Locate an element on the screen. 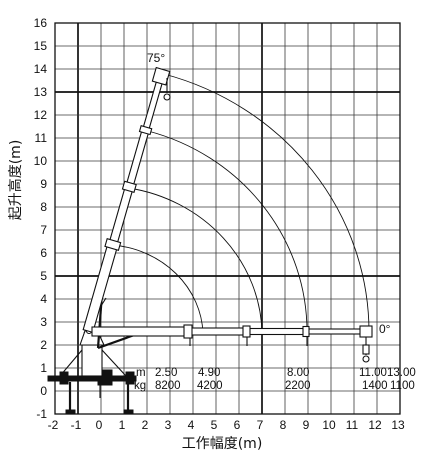  radius-value: 13.00 is located at coordinates (401, 373).